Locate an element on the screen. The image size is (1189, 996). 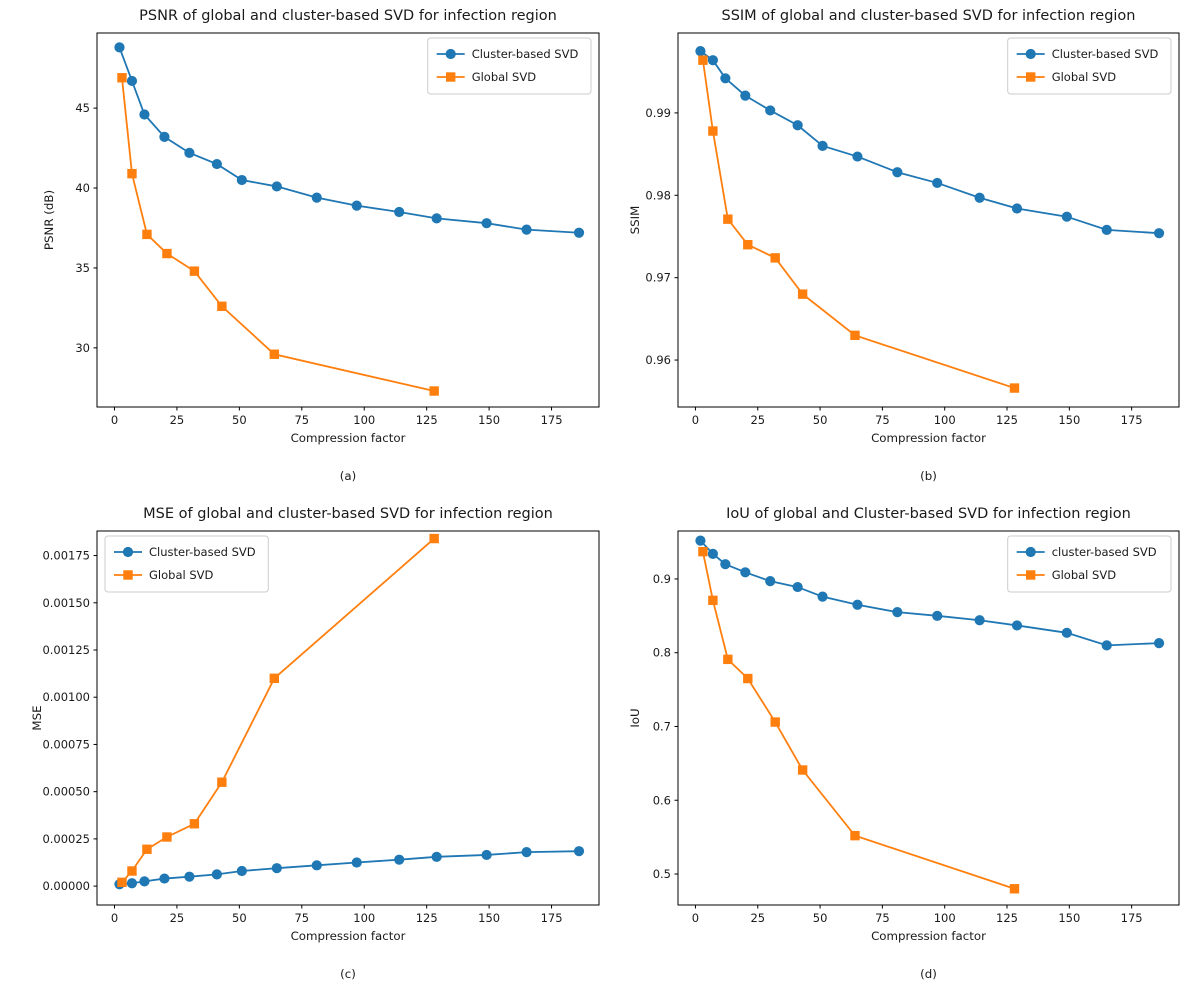
svg-text: 40 is located at coordinates (82, 188).